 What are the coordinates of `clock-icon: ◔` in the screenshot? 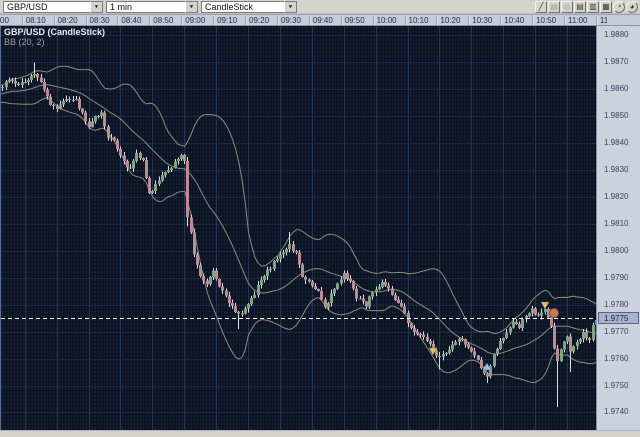 It's located at (619, 6).